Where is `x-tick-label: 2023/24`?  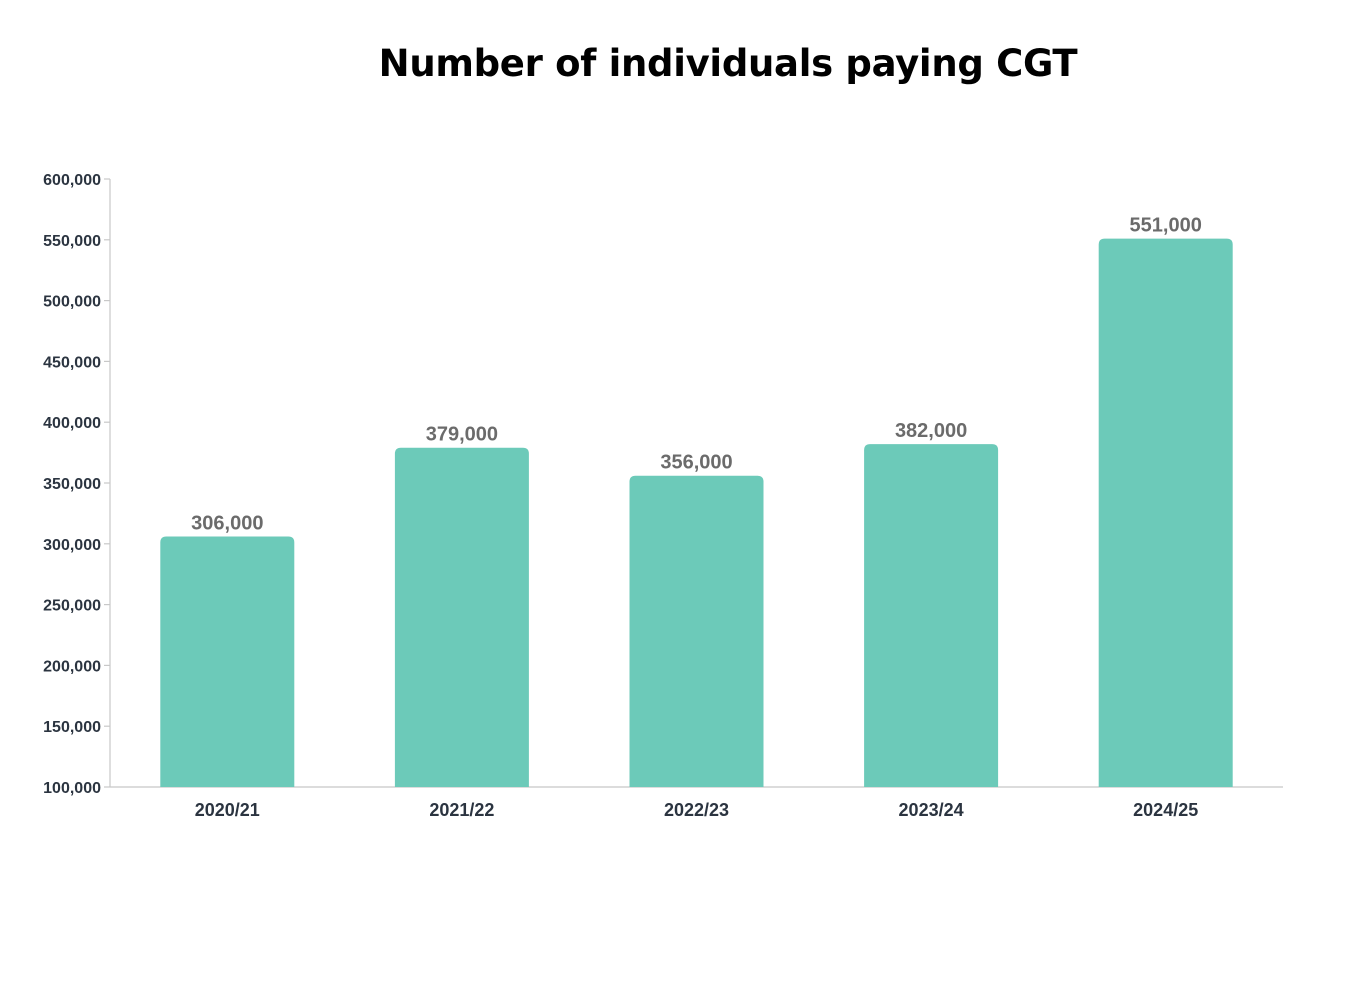 x-tick-label: 2023/24 is located at coordinates (931, 810).